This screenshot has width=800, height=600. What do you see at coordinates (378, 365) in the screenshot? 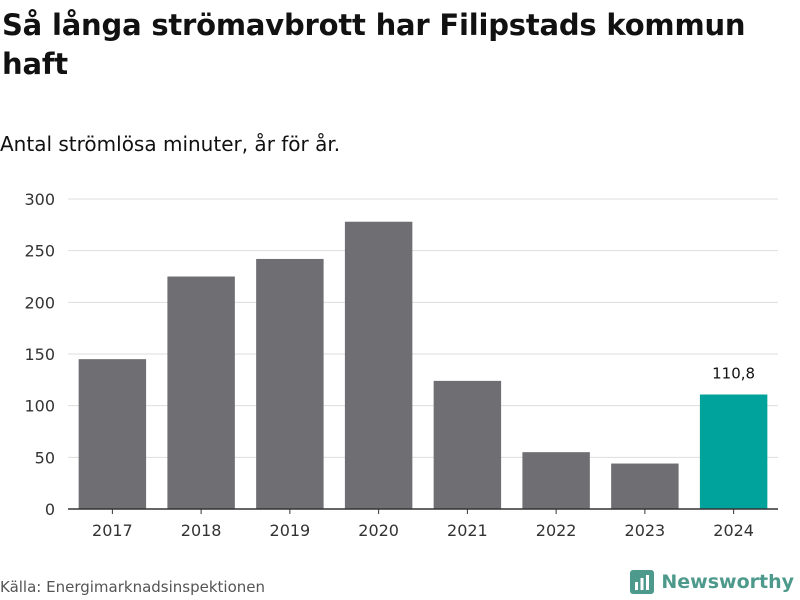
I see `bar-2020` at bounding box center [378, 365].